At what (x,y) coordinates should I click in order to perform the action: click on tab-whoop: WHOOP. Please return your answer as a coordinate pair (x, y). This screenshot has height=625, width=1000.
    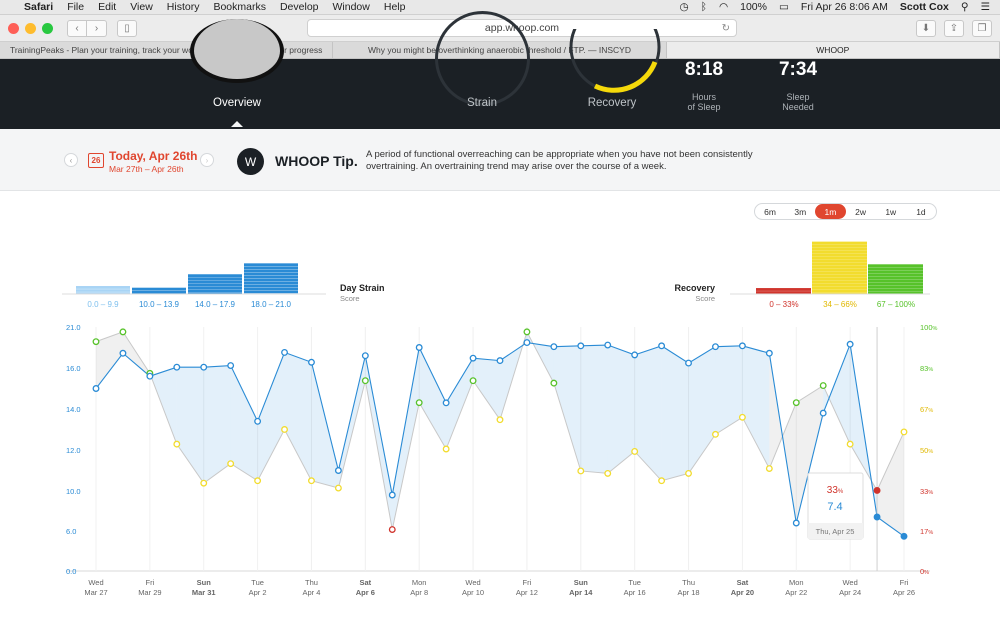
    Looking at the image, I should click on (833, 50).